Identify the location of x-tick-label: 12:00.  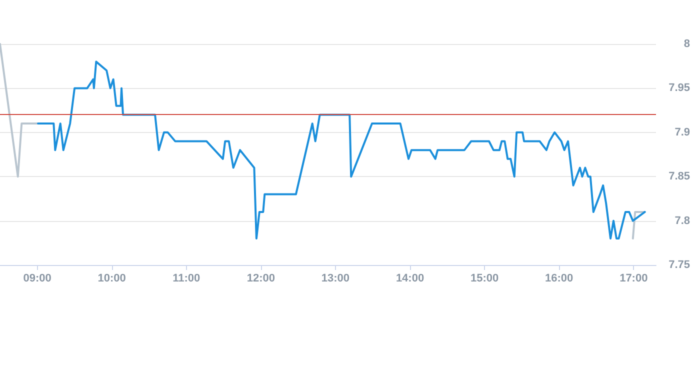
(260, 278).